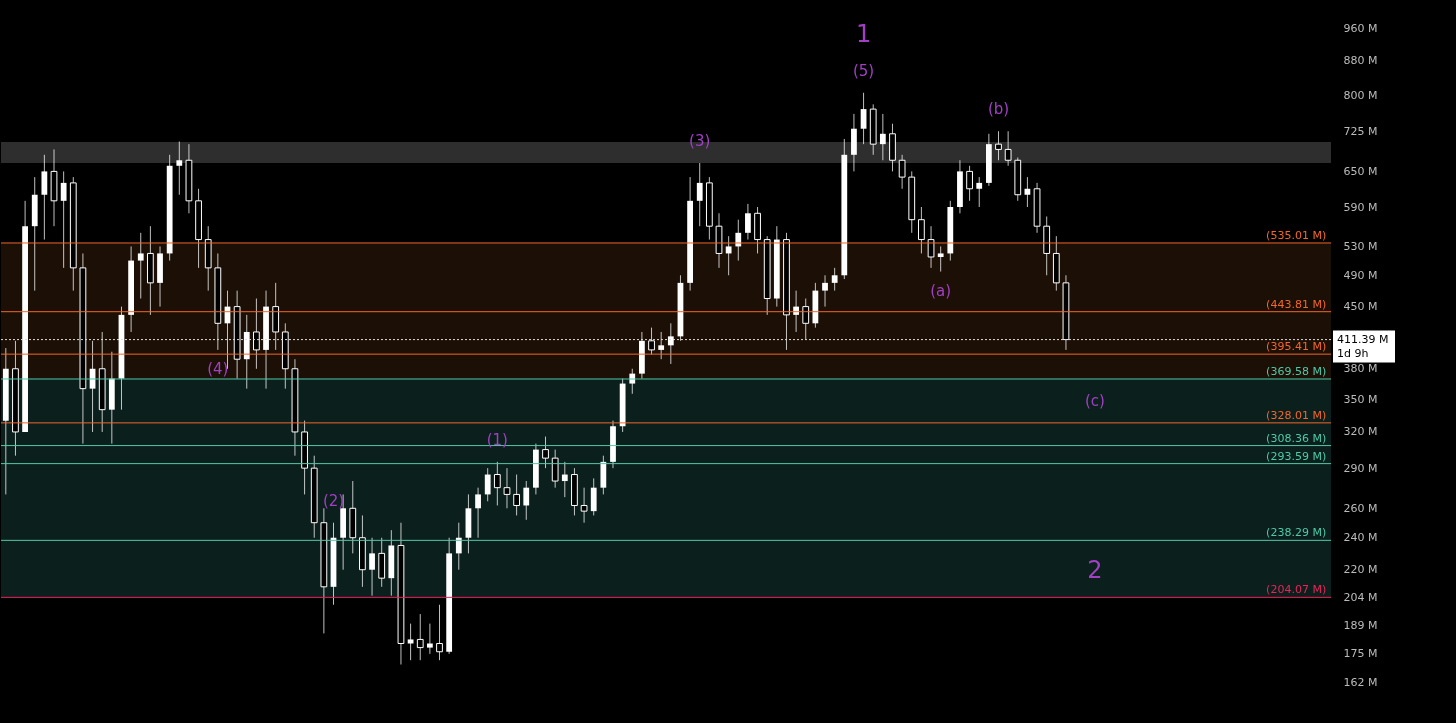 This screenshot has width=1456, height=723. Describe the element at coordinates (700, 141) in the screenshot. I see `annotation: (3)` at that location.